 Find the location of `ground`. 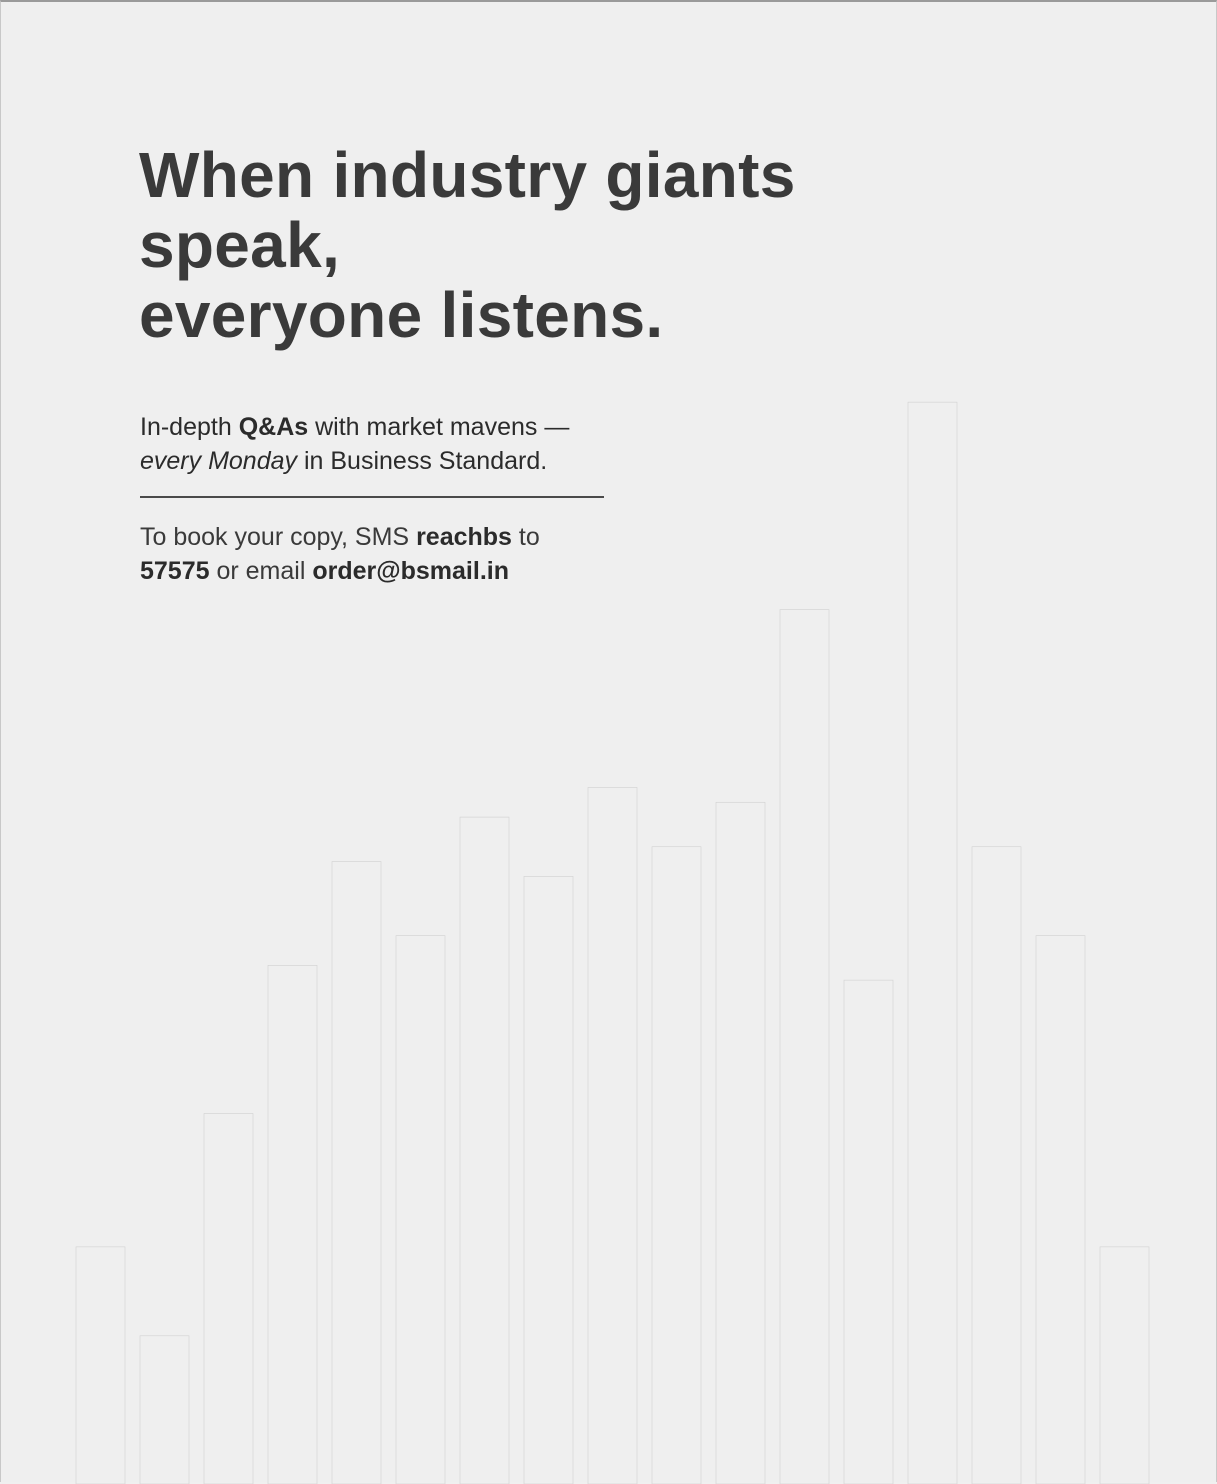

ground is located at coordinates (609, 1458).